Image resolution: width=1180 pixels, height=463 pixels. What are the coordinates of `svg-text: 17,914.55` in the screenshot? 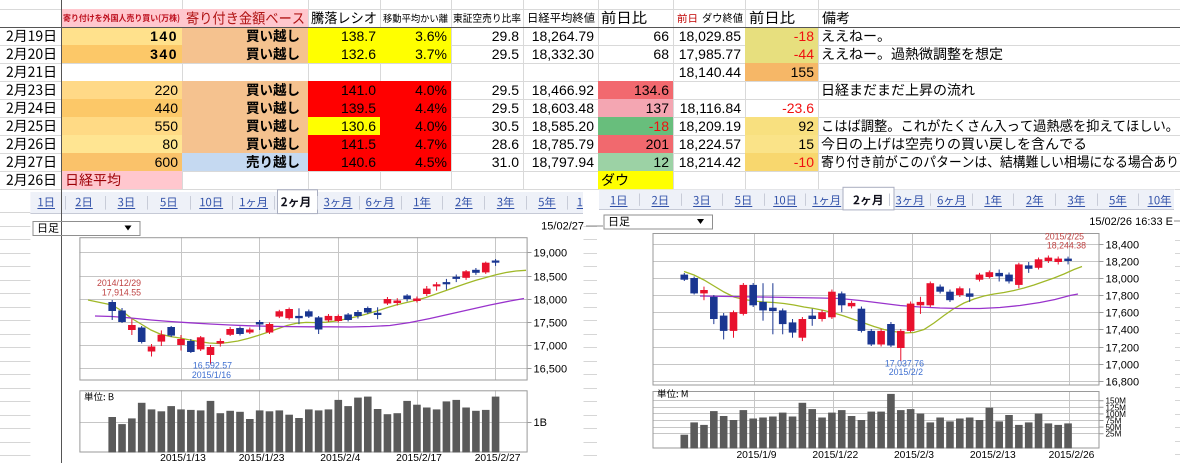 It's located at (121, 292).